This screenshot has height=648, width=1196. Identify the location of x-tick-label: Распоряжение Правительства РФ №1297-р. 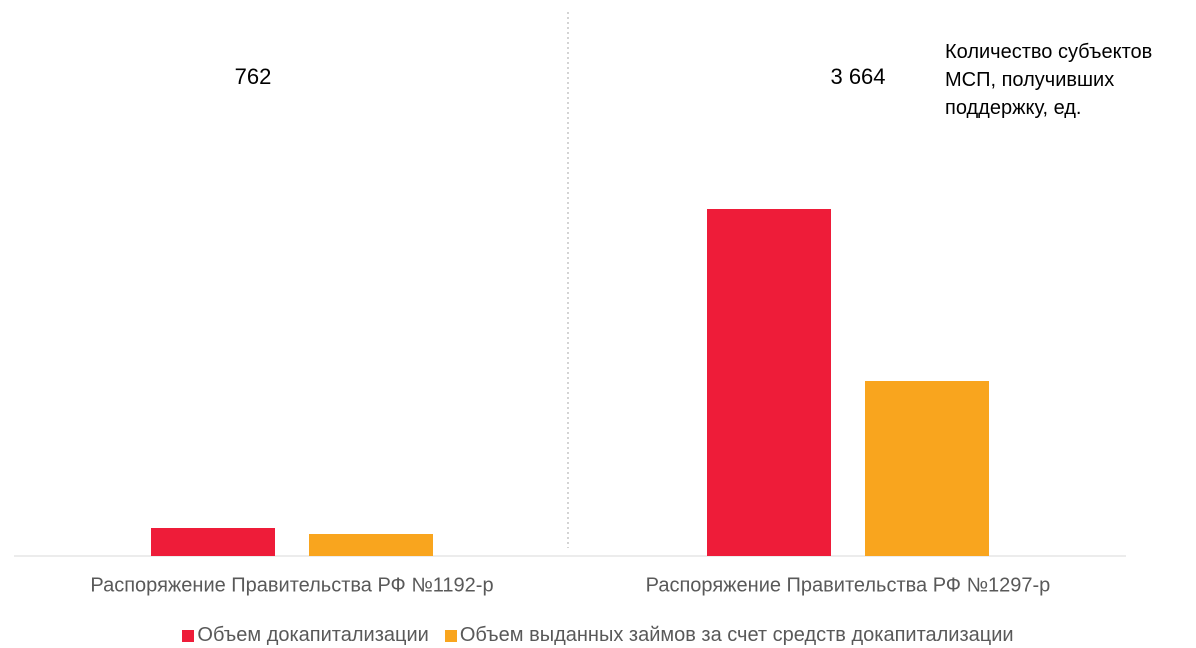
(848, 585).